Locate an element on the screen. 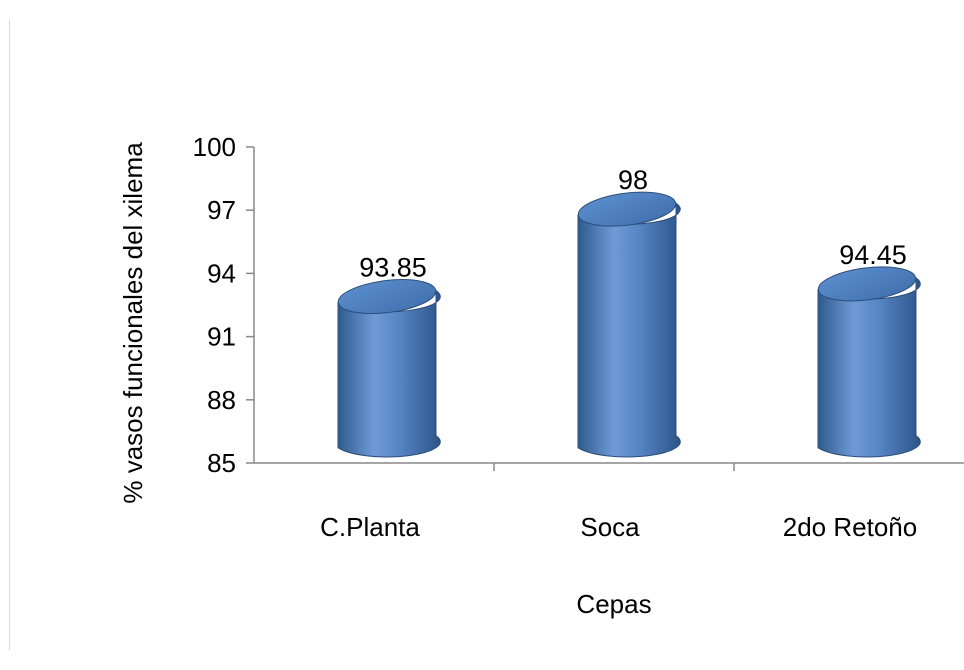  bar-2do-reto-o is located at coordinates (869, 362).